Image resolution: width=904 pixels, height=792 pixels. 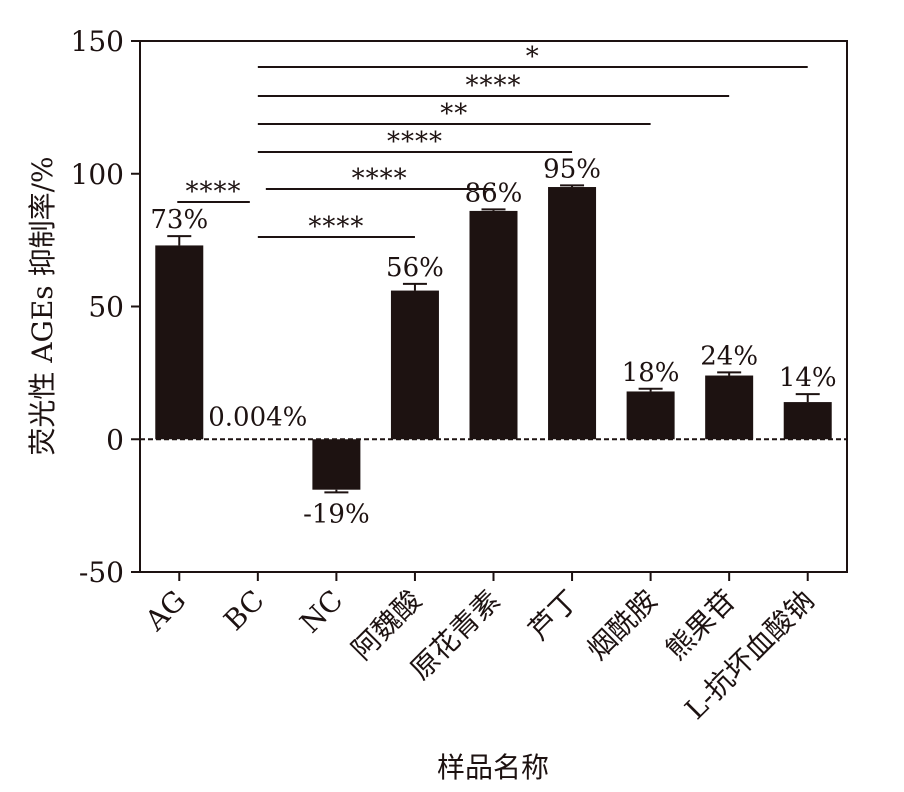 I want to click on data-label: 73%, so click(x=179, y=220).